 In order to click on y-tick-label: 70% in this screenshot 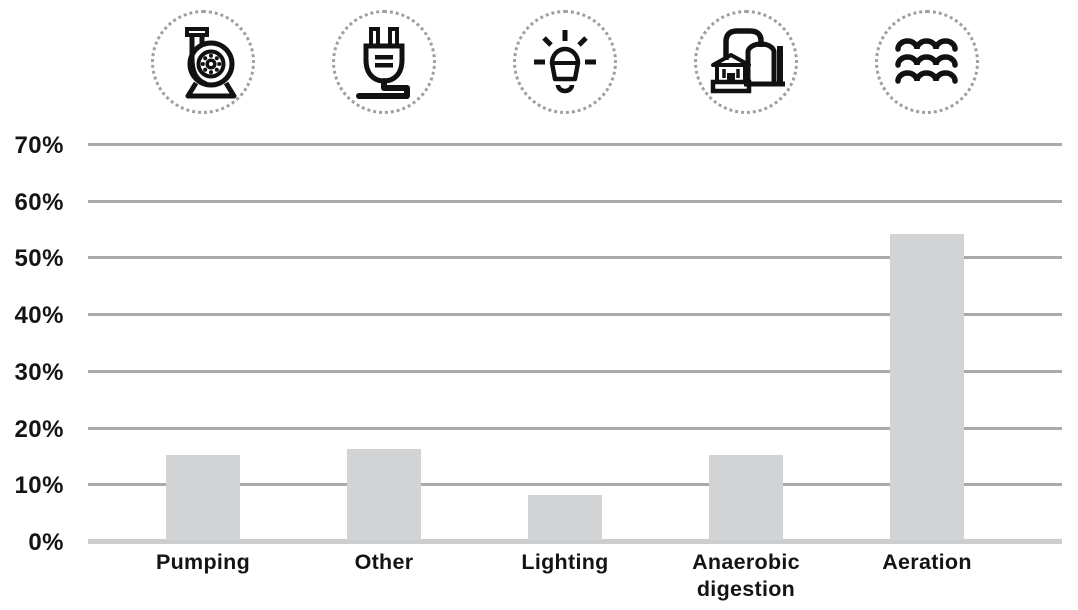, I will do `click(39, 145)`.